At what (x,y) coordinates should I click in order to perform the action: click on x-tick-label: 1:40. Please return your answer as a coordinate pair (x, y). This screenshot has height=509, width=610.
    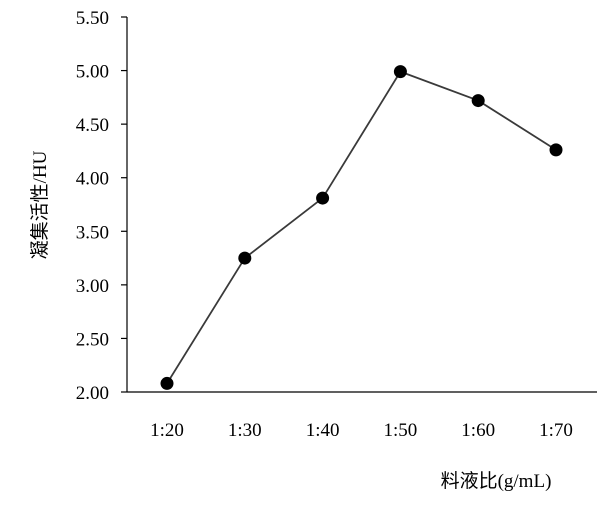
    Looking at the image, I should click on (323, 430).